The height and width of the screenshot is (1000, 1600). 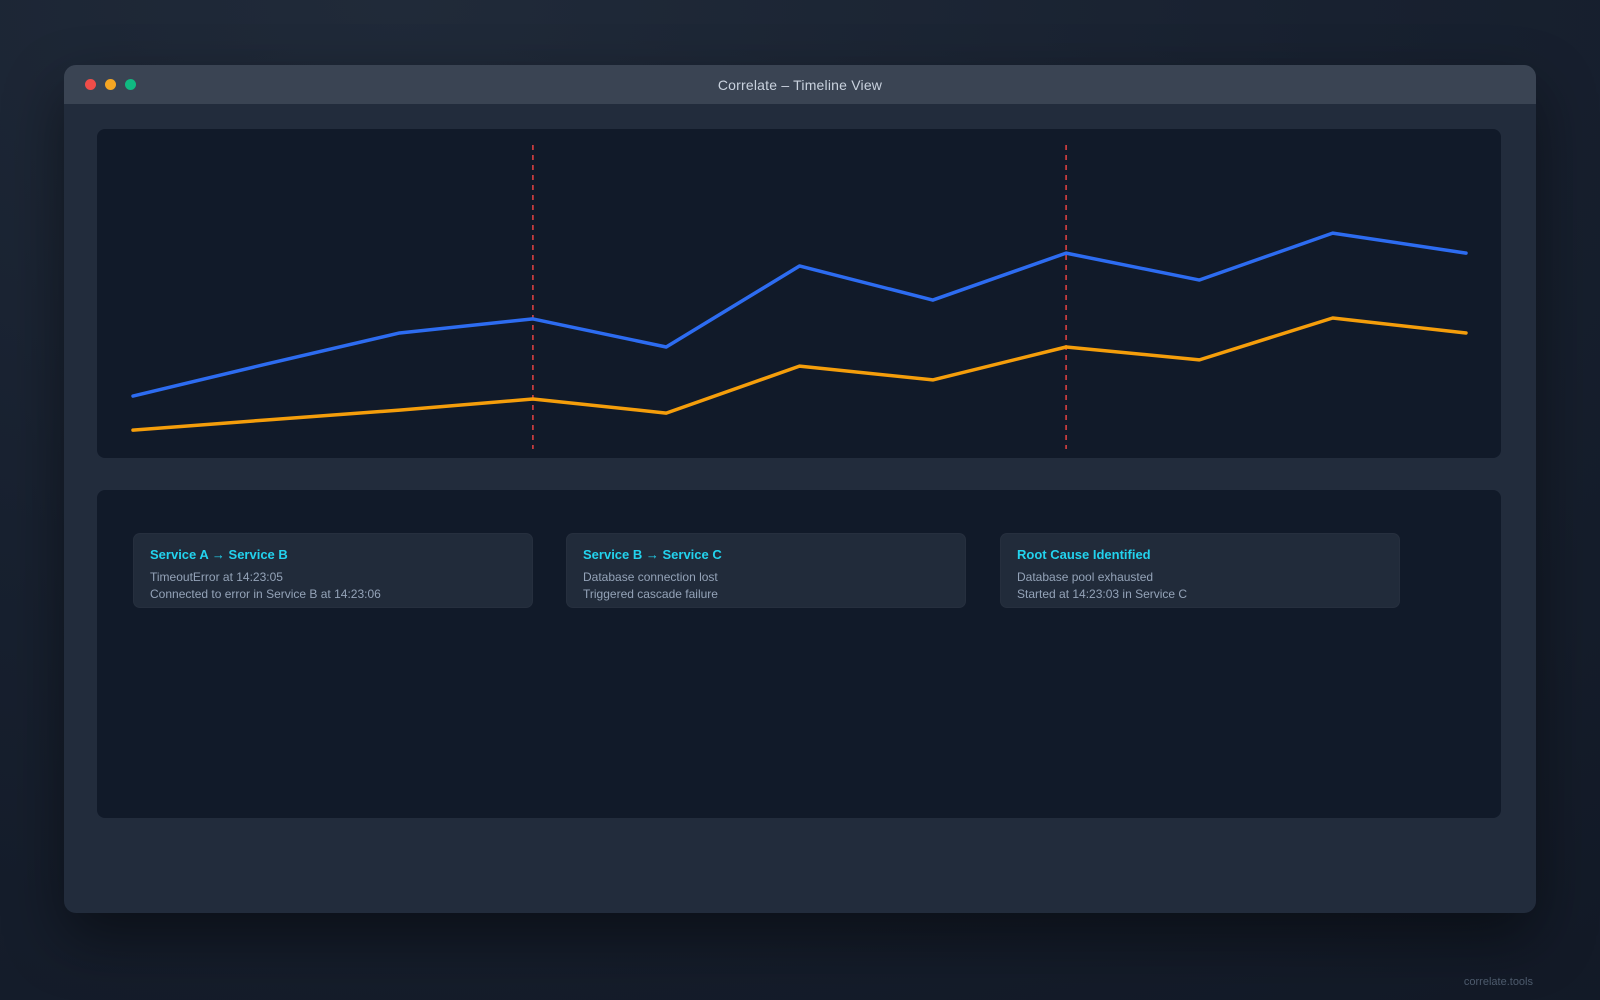 What do you see at coordinates (799, 374) in the screenshot?
I see `chart-orange-series-line` at bounding box center [799, 374].